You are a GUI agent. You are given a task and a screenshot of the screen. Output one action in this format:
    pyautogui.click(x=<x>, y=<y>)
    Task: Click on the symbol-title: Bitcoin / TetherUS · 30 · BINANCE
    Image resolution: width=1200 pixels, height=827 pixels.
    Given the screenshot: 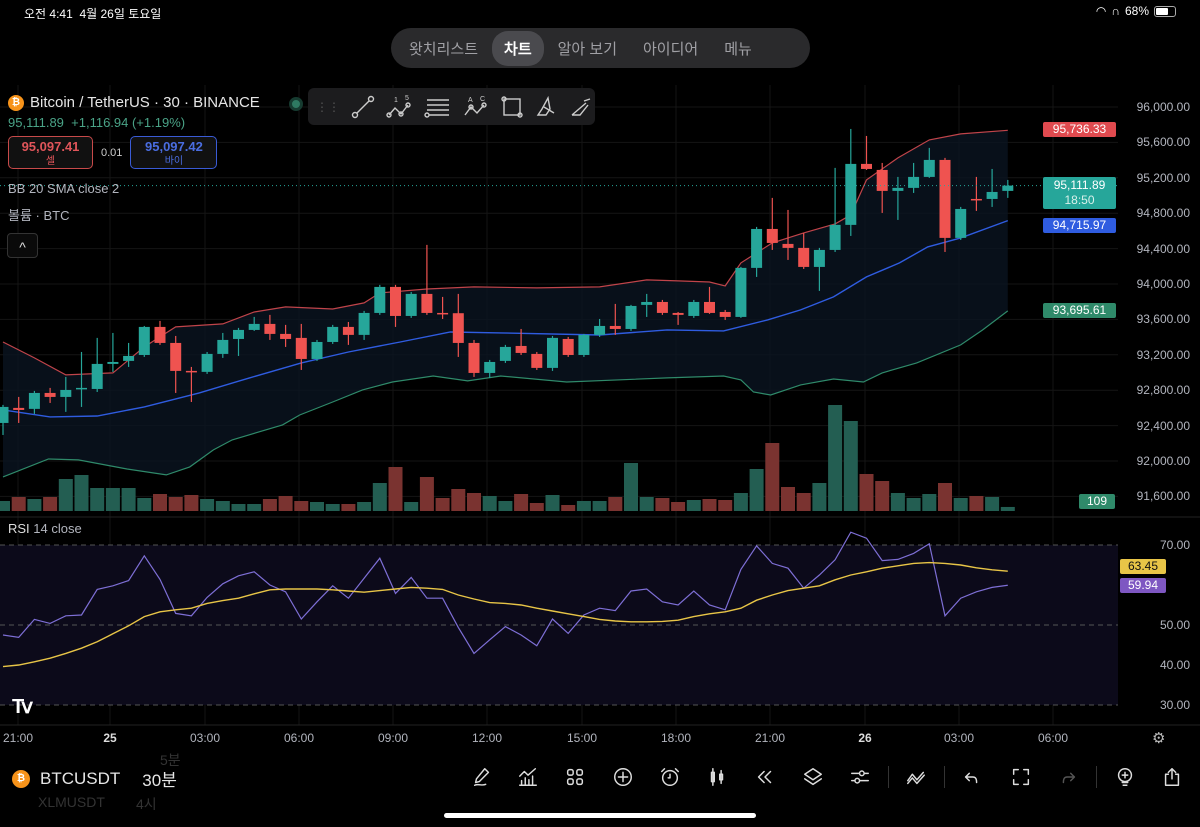 What is the action you would take?
    pyautogui.click(x=145, y=102)
    